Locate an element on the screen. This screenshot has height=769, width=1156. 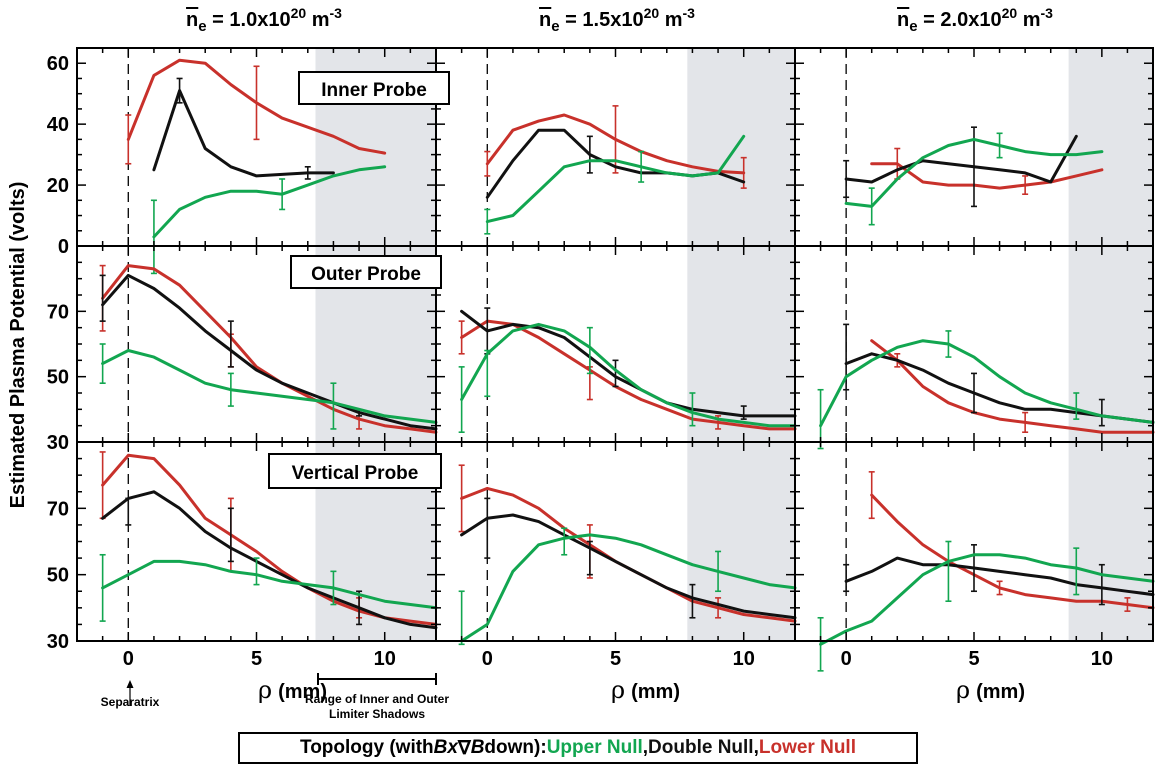
row-label-outer: Outer Probe is located at coordinates (366, 272).